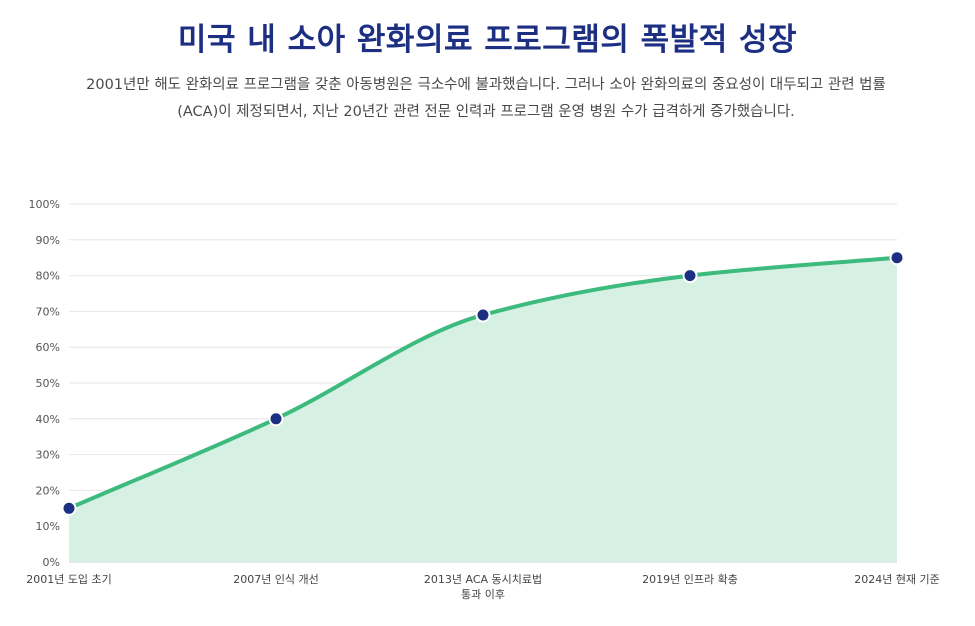 Image resolution: width=975 pixels, height=626 pixels. I want to click on y-tick-label: 90%, so click(48, 240).